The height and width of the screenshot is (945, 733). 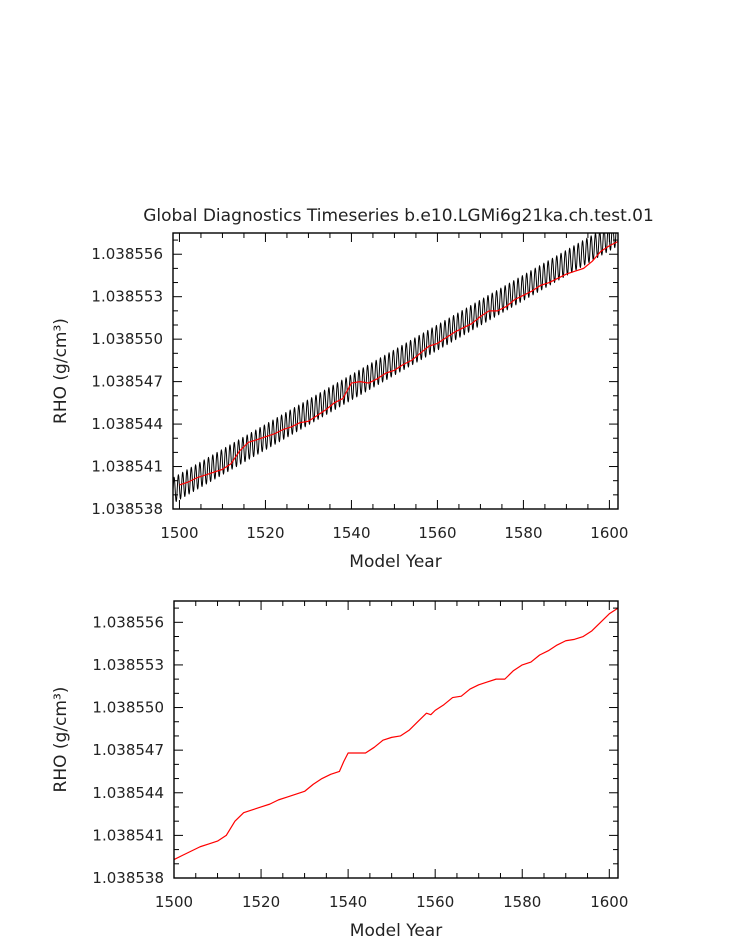 I want to click on chart-0-x-tick-label-1580: 1580, so click(x=523, y=533).